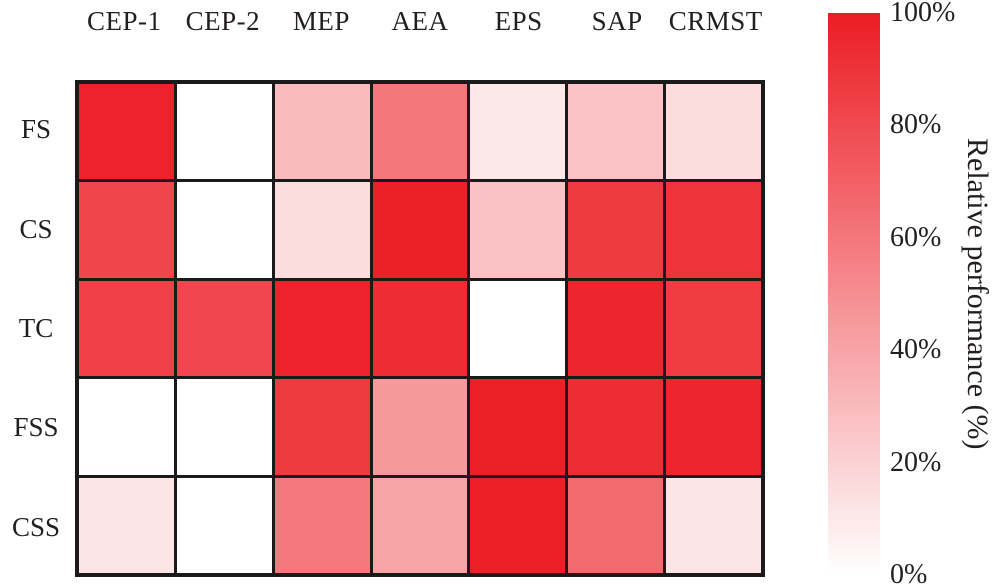 Image resolution: width=1000 pixels, height=587 pixels. Describe the element at coordinates (909, 573) in the screenshot. I see `colorbar-tick-label: 0%` at that location.